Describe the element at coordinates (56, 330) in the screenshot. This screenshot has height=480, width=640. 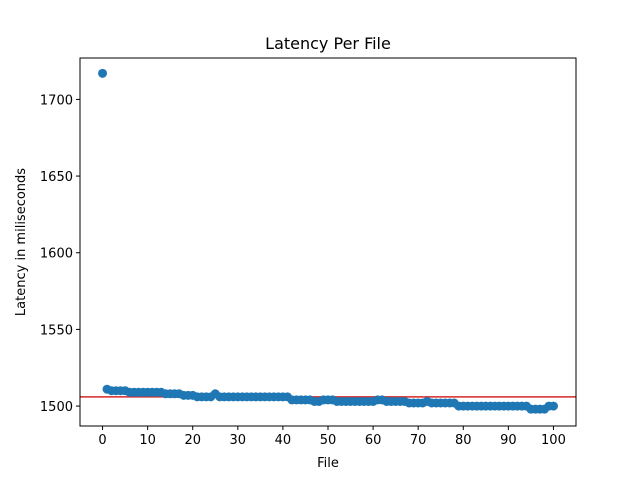
I see `y-tick-label: 1550` at that location.